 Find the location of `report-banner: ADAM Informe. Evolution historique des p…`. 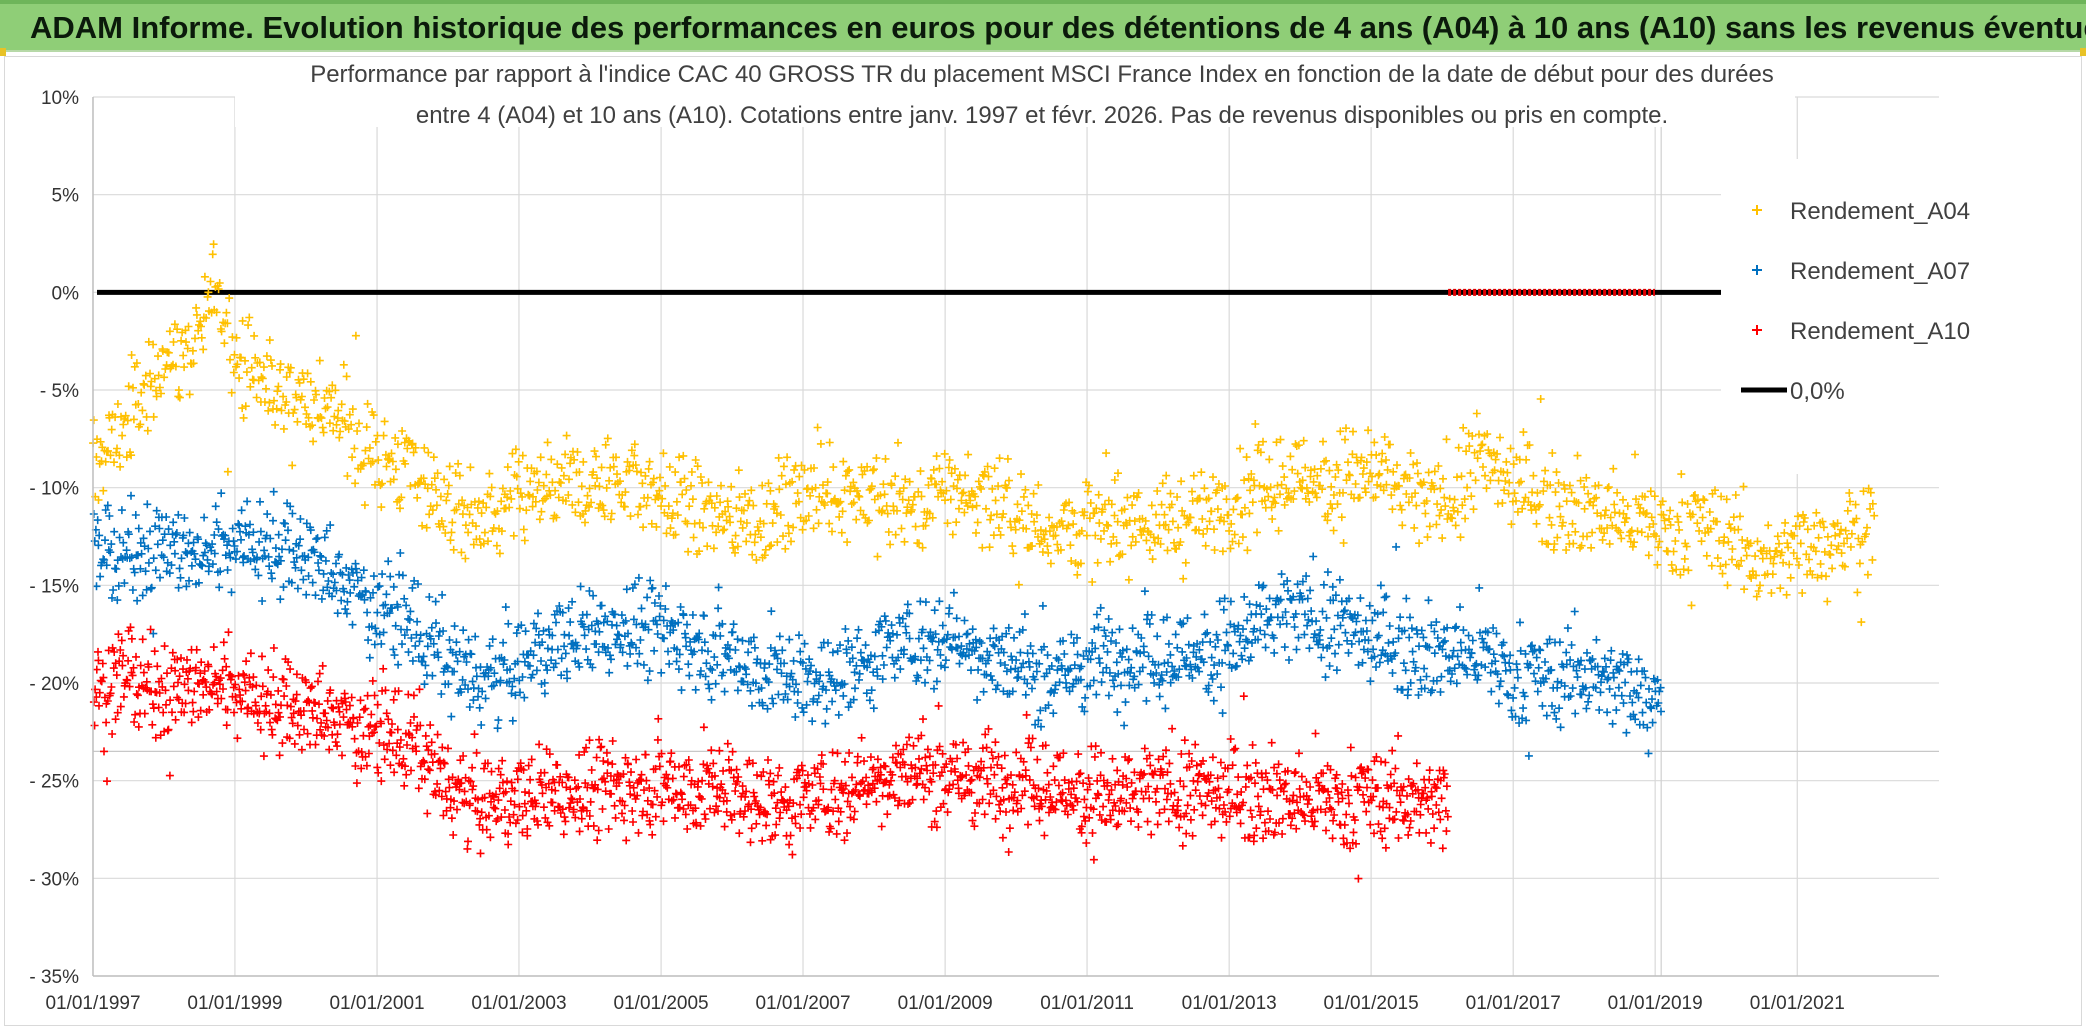

report-banner: ADAM Informe. Evolution historique des p… is located at coordinates (1043, 26).